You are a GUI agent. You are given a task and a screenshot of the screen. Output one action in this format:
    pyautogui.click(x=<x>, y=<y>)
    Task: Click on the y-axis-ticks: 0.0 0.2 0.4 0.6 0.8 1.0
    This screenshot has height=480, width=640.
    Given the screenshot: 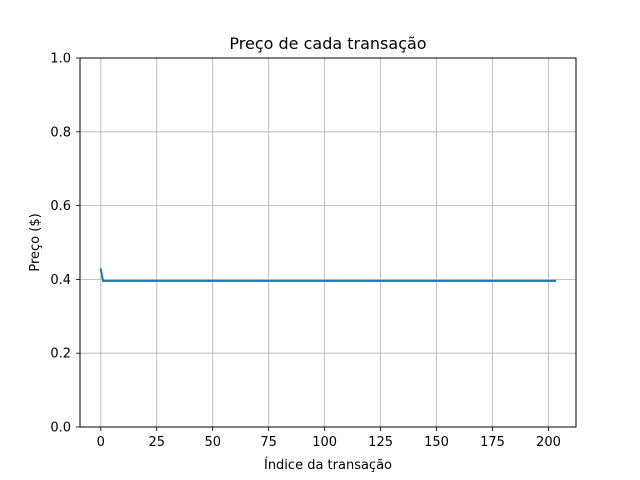 What is the action you would take?
    pyautogui.click(x=65, y=244)
    